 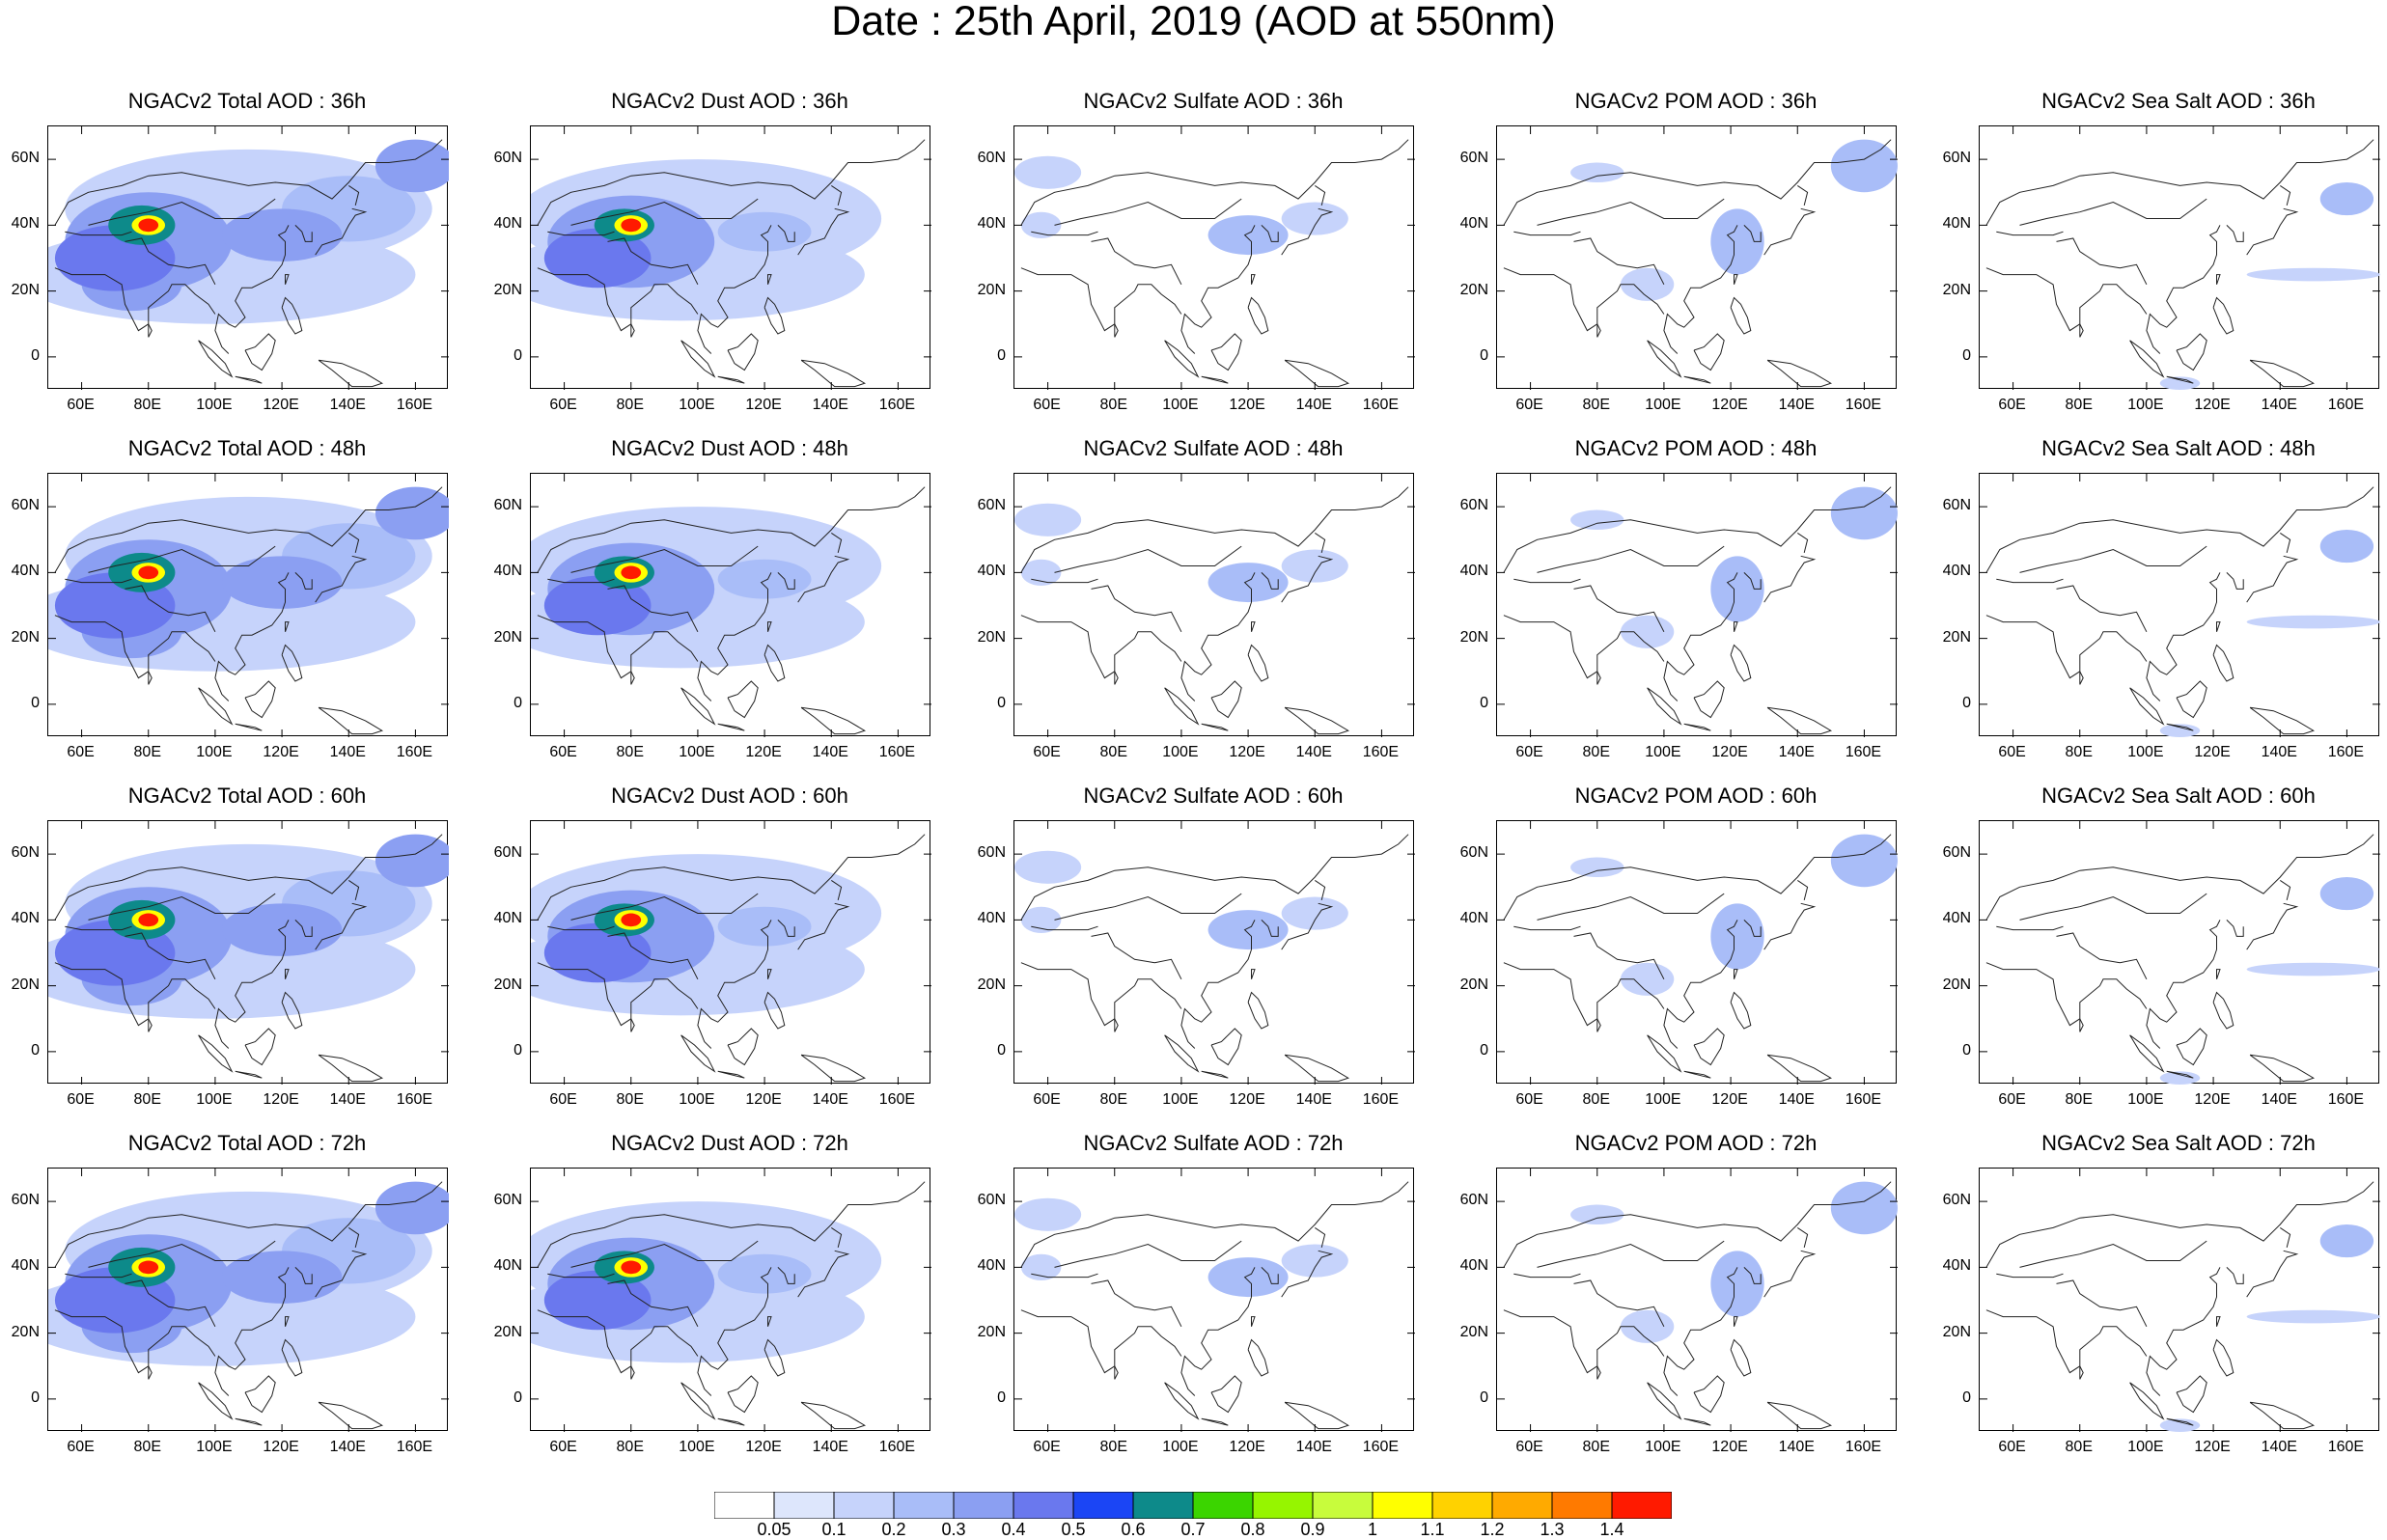 What do you see at coordinates (1313, 1447) in the screenshot?
I see `x-tick-label: 140E` at bounding box center [1313, 1447].